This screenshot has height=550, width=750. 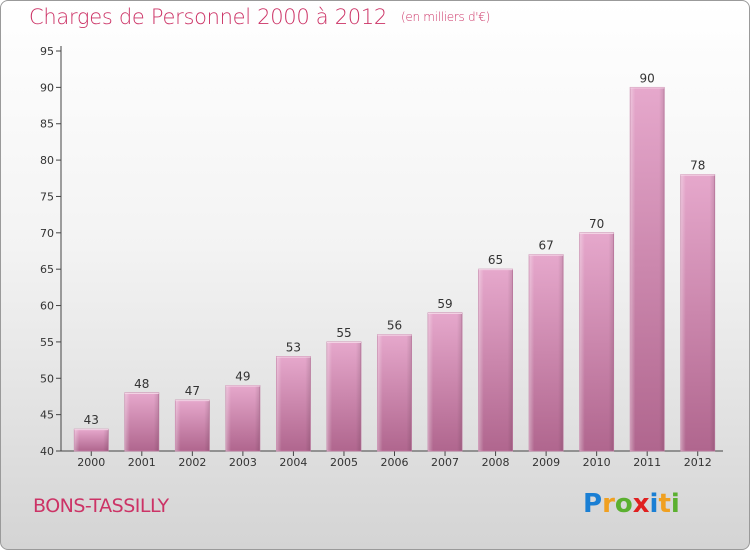 I want to click on logo-letter: o, so click(x=623, y=504).